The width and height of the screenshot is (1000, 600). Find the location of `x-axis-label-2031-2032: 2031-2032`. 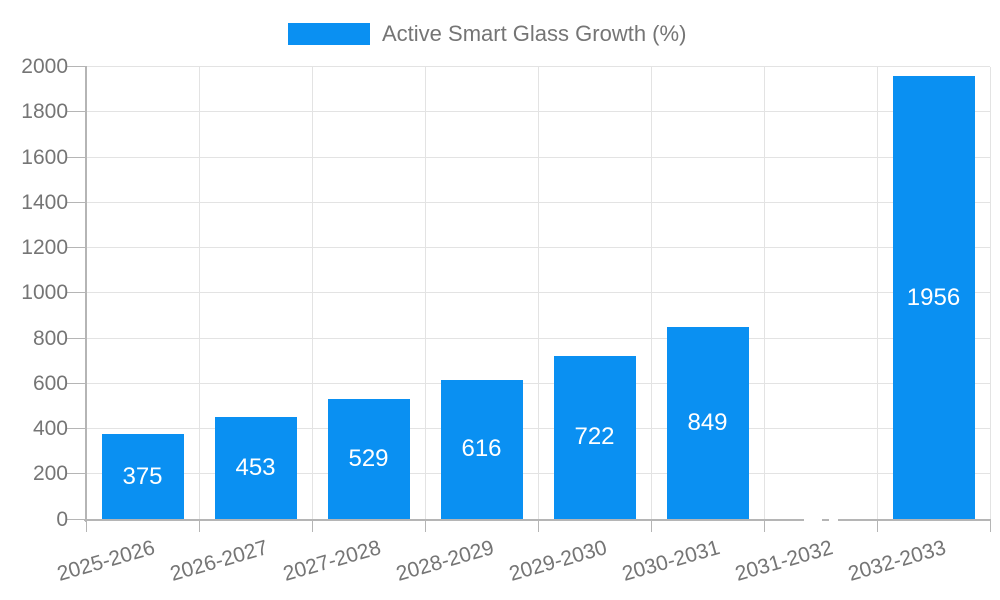

x-axis-label-2031-2032: 2031-2032 is located at coordinates (784, 561).